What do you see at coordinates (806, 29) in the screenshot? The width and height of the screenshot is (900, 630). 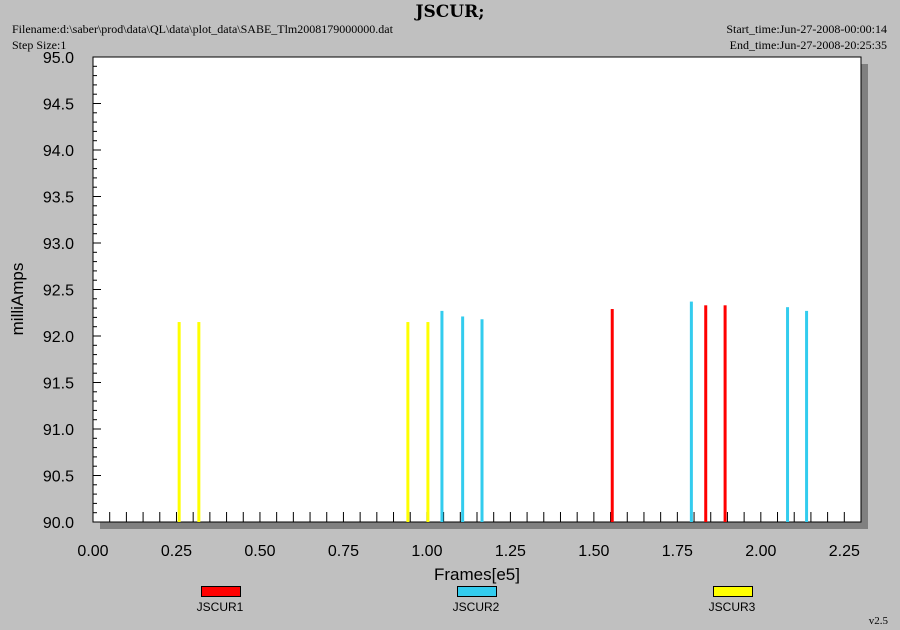 I see `start-time-label: Start_time:Jun-27-2008-00:00:14` at bounding box center [806, 29].